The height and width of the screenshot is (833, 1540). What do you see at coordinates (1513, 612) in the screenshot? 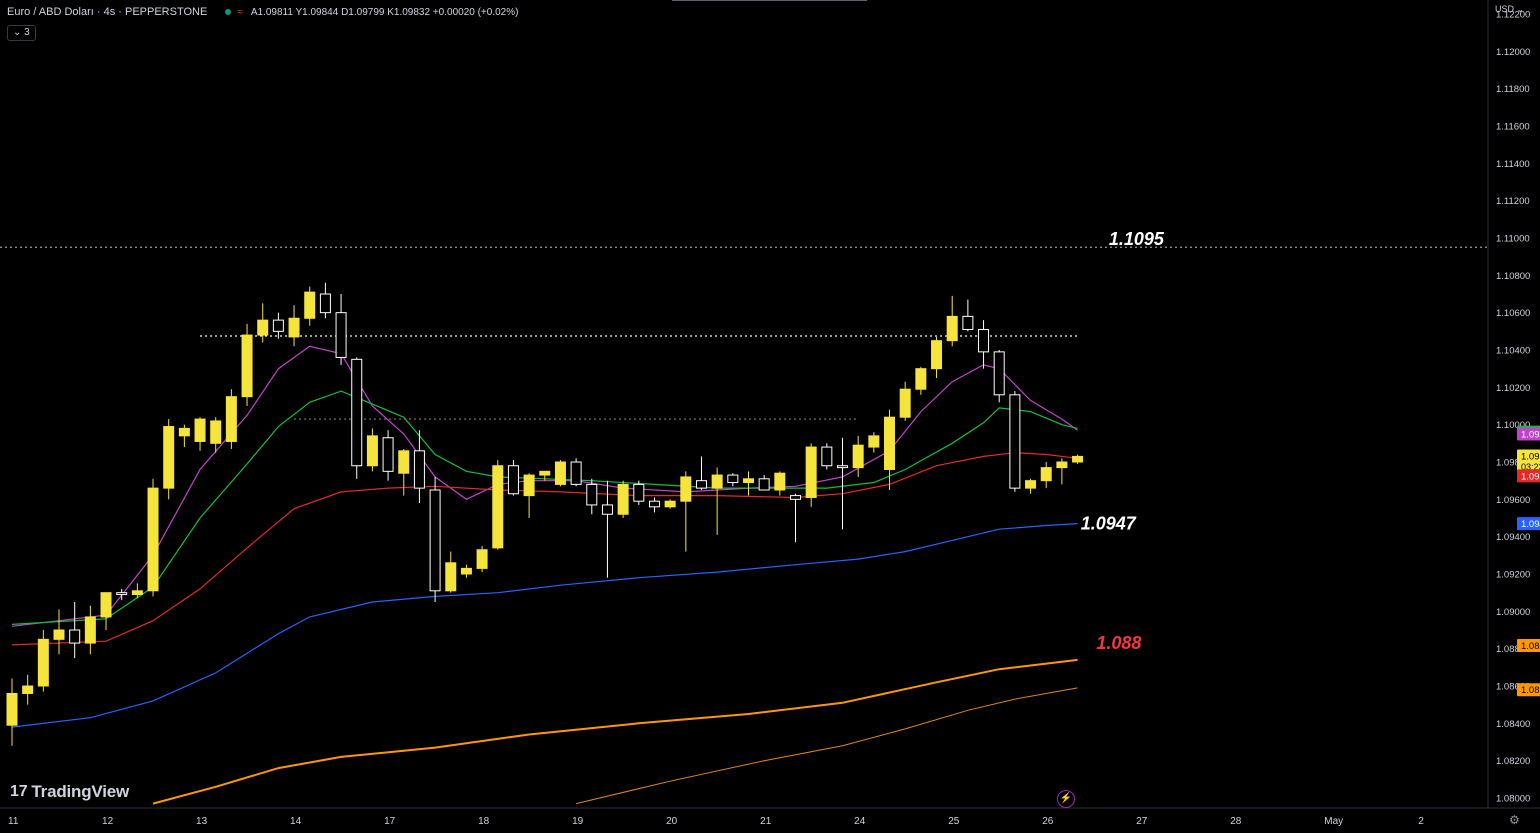
I see `y-tick-label: 1.09000` at bounding box center [1513, 612].